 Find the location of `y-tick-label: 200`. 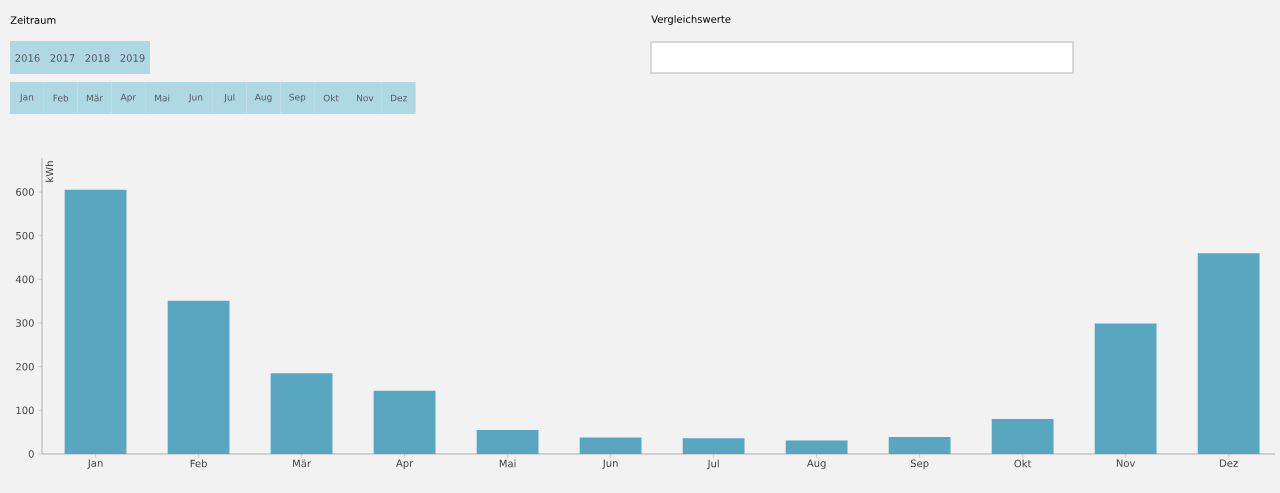

y-tick-label: 200 is located at coordinates (25, 366).